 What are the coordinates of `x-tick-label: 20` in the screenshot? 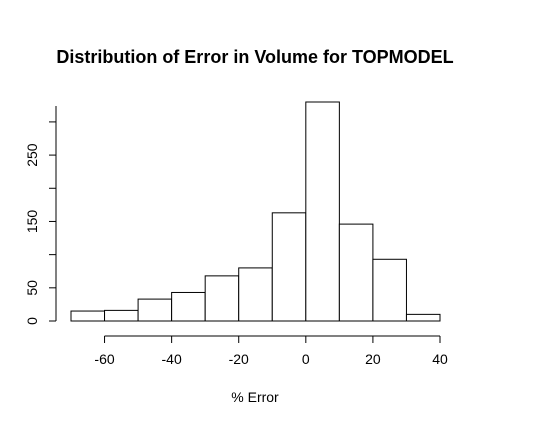 It's located at (373, 359).